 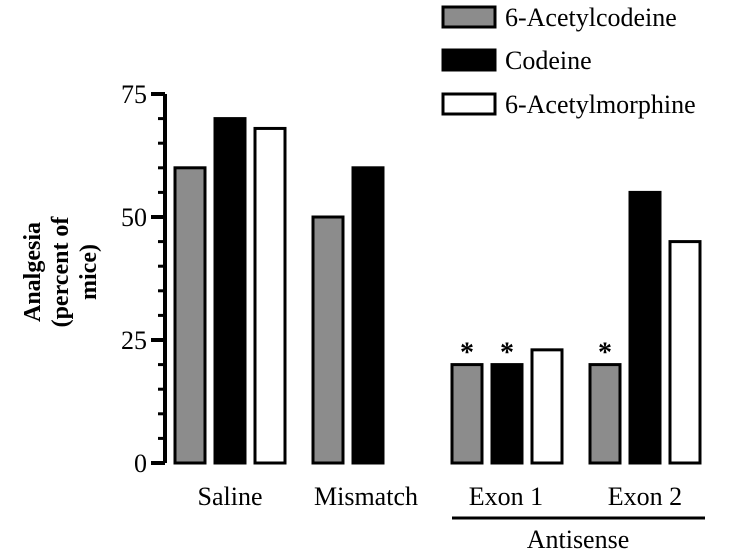 I want to click on y-axis-label: Analgesia(percent ofmice), so click(x=61, y=272).